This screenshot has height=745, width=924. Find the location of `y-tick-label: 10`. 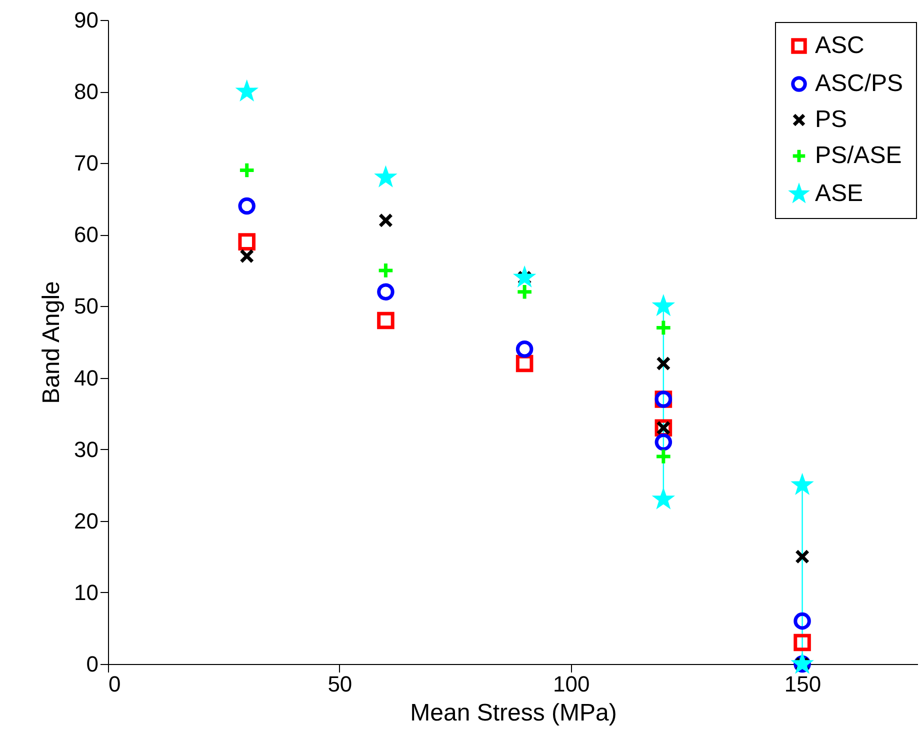

y-tick-label: 10 is located at coordinates (86, 592).